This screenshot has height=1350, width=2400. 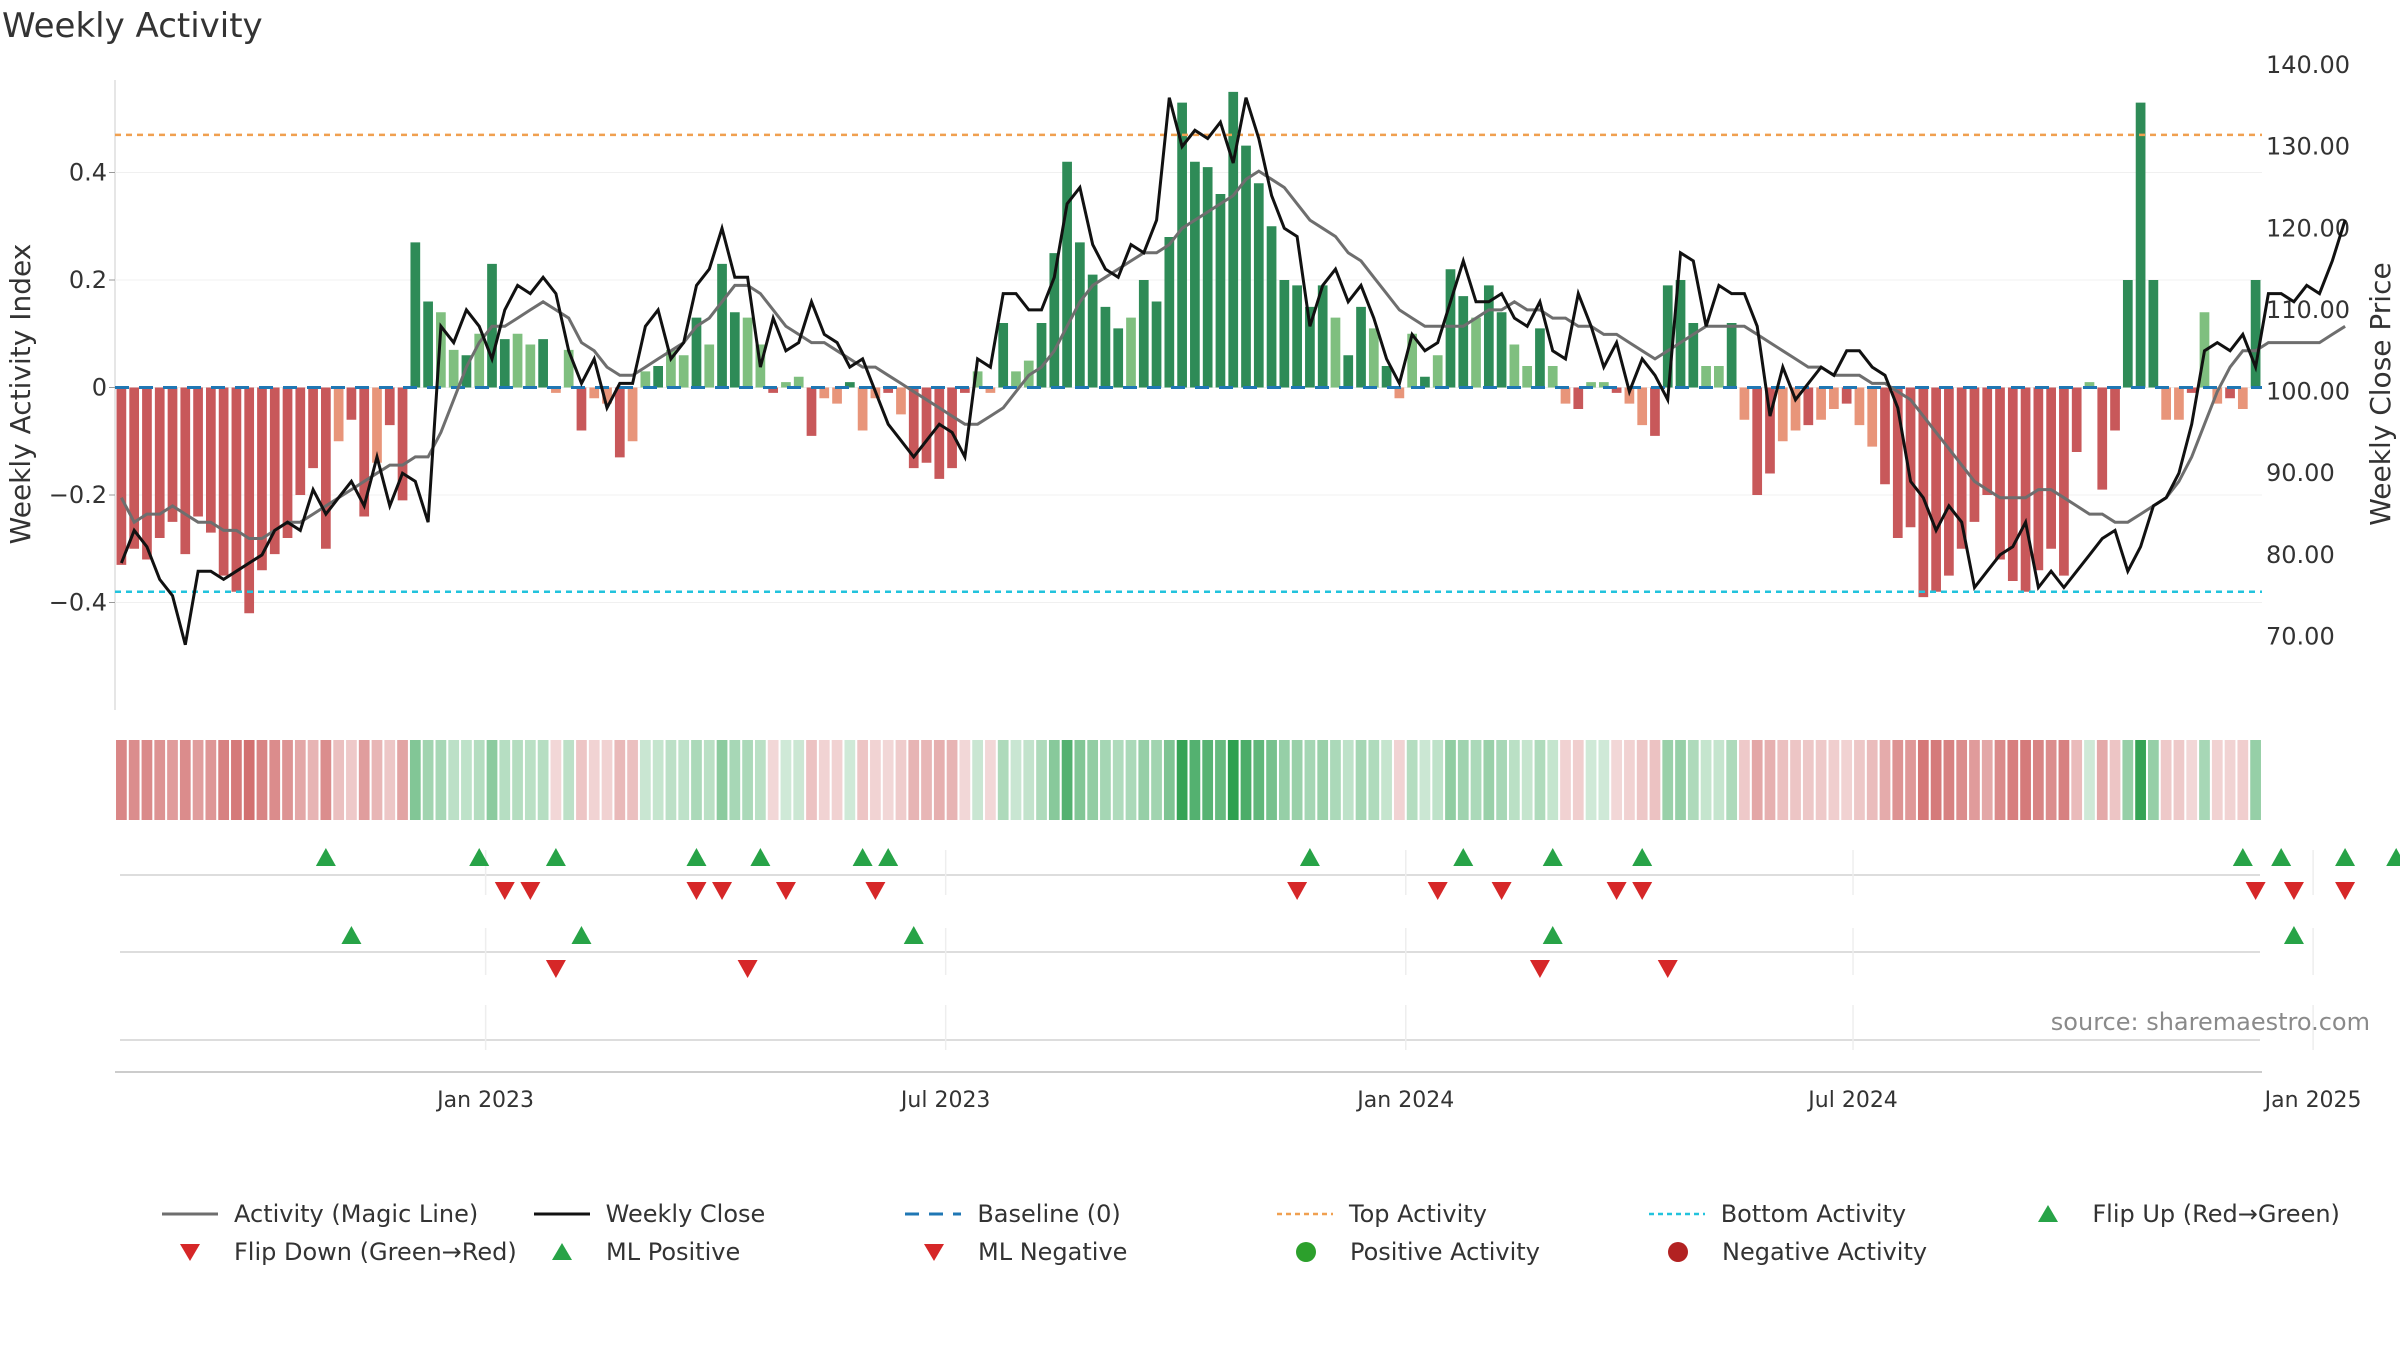 I want to click on legend-label: Weekly Close, so click(x=685, y=1214).